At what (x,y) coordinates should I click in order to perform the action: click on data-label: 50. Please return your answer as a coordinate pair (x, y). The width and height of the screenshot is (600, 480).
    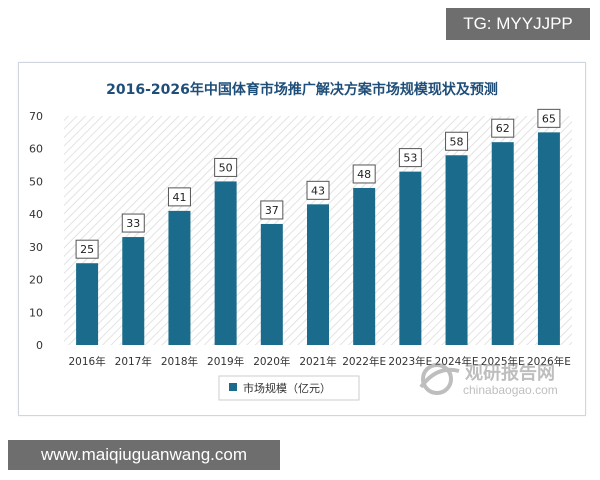
    Looking at the image, I should click on (226, 167).